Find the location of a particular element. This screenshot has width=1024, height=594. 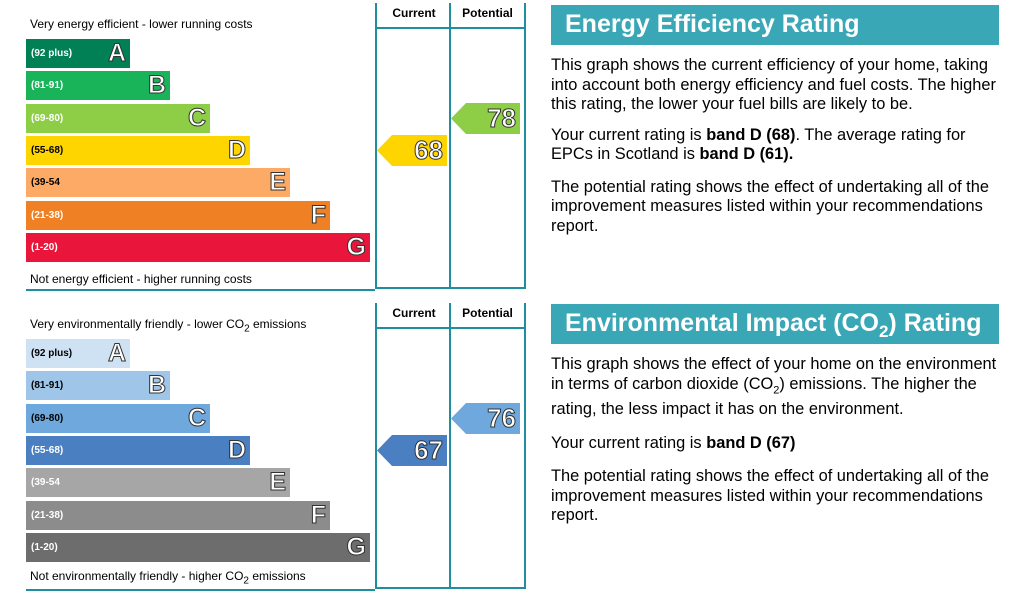

energy-title: Energy Efficiency Rating is located at coordinates (775, 25).